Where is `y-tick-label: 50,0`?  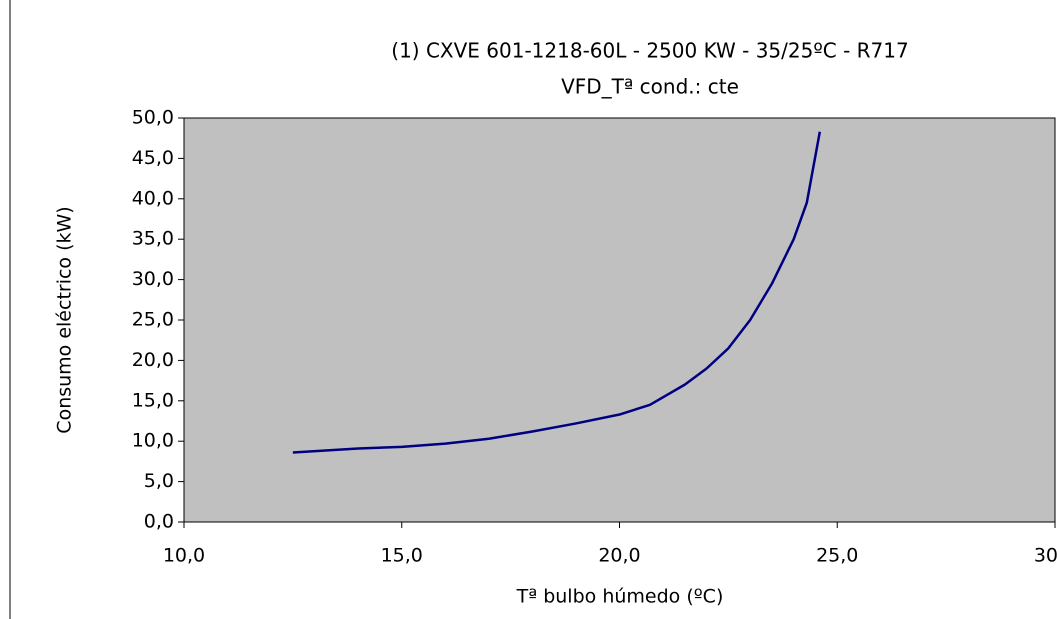
y-tick-label: 50,0 is located at coordinates (153, 118).